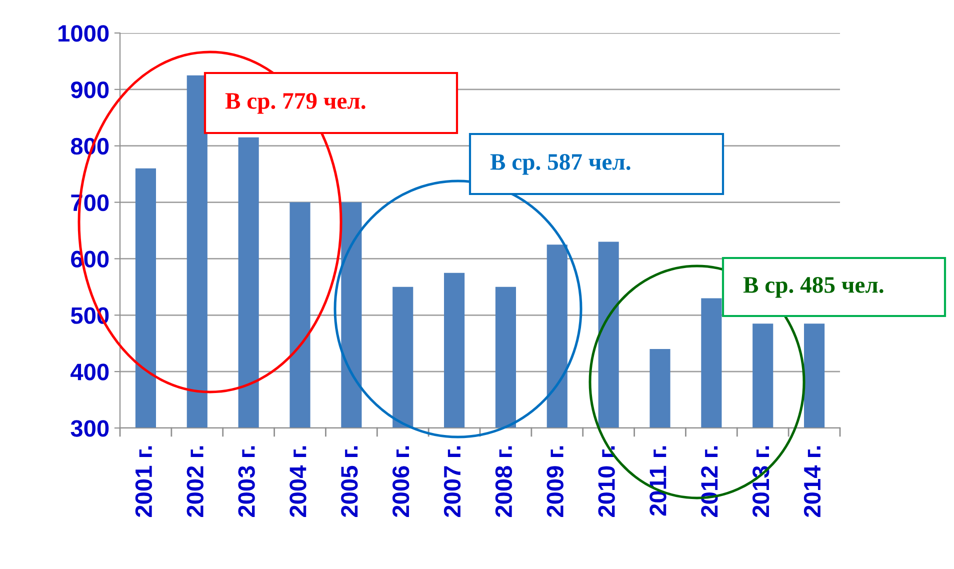 The width and height of the screenshot is (954, 569). What do you see at coordinates (295, 103) in the screenshot?
I see `annotation: В ср. 779 чел.` at bounding box center [295, 103].